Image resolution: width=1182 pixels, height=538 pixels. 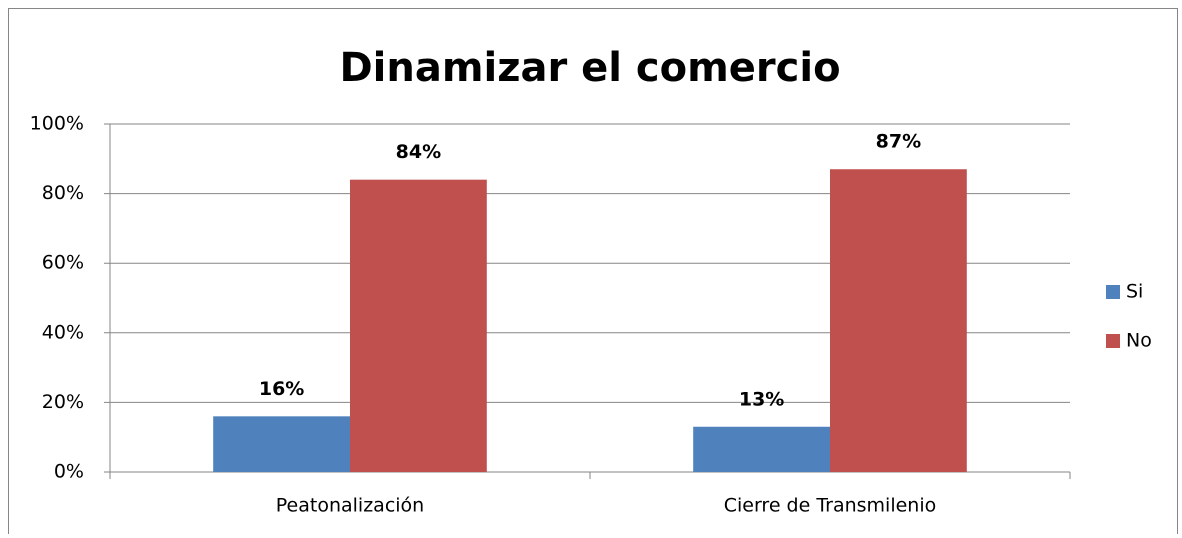 I want to click on data-label: 13%, so click(x=761, y=399).